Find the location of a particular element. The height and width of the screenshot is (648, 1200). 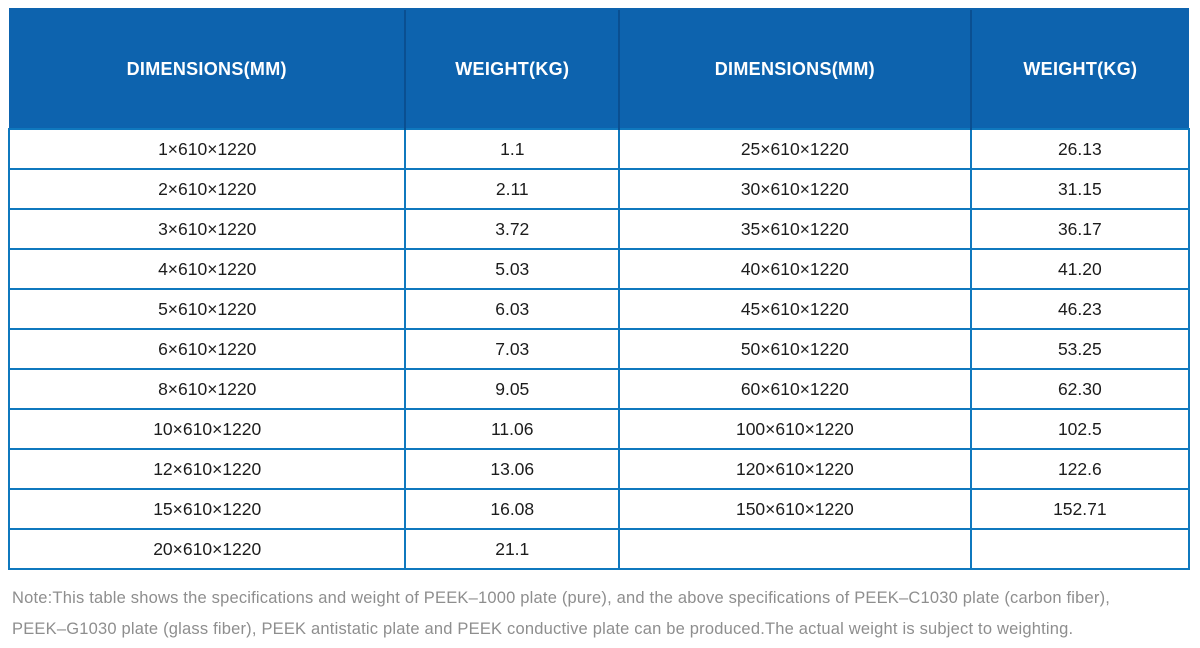

table-cell: 53.25 is located at coordinates (1080, 349).